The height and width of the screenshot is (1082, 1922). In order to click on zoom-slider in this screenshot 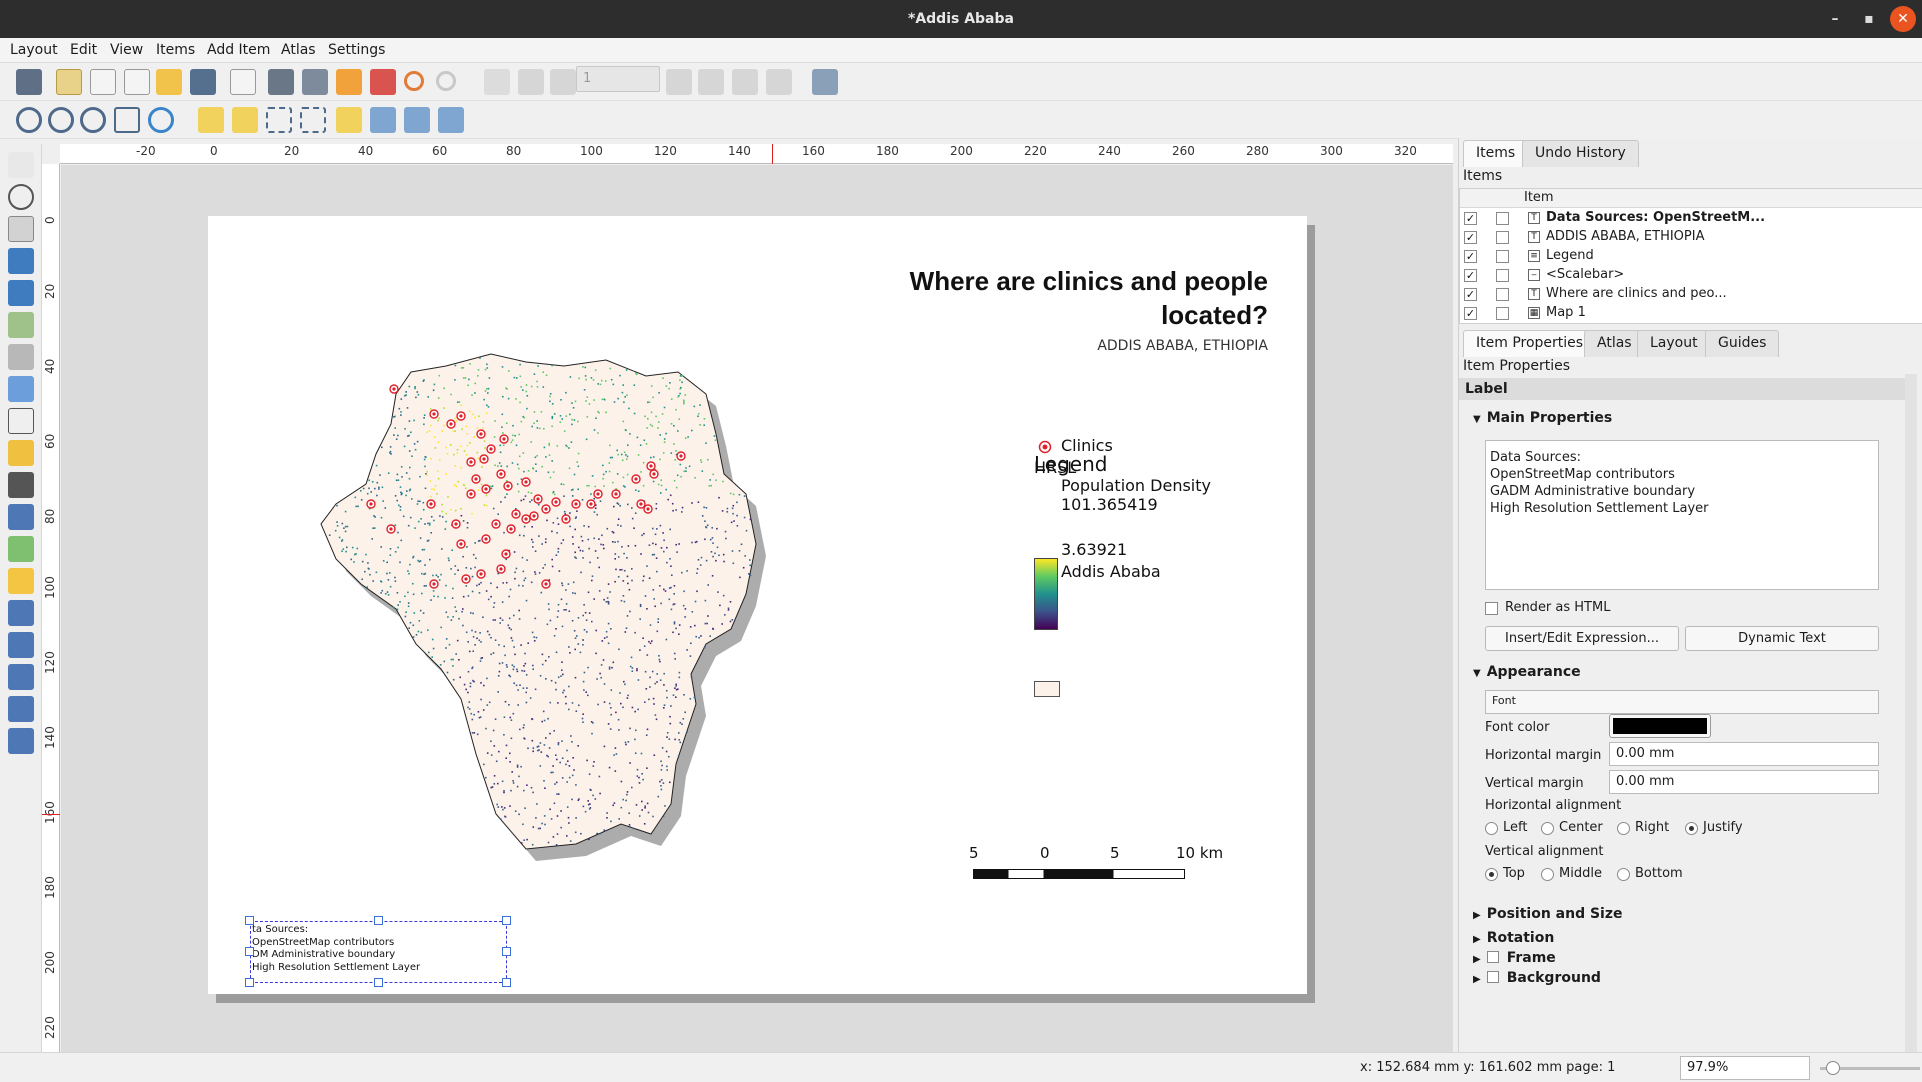, I will do `click(1870, 1068)`.